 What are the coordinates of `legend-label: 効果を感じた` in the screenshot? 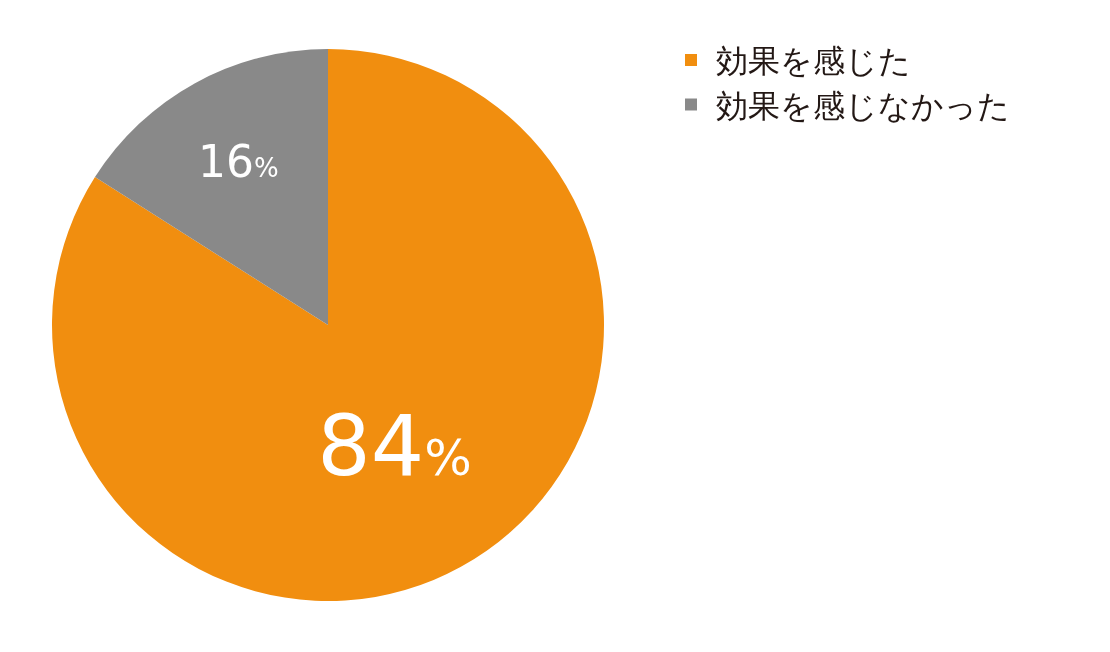 It's located at (813, 61).